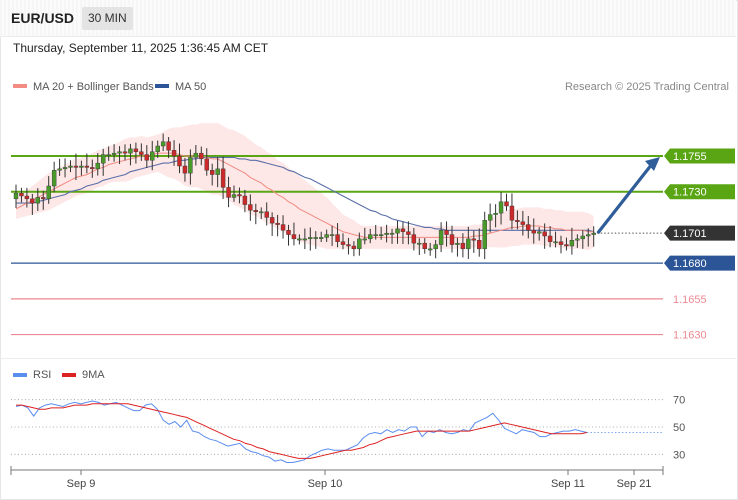 This screenshot has height=500, width=738. Describe the element at coordinates (325, 484) in the screenshot. I see `x-tick-label: Sep 10` at that location.